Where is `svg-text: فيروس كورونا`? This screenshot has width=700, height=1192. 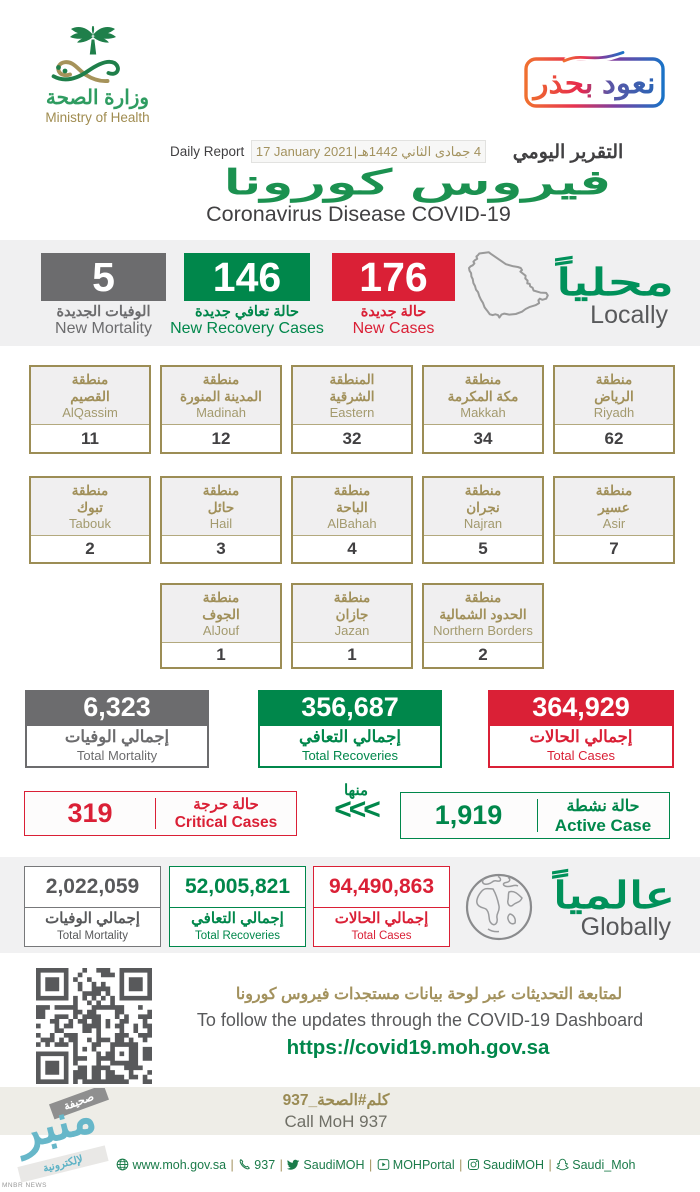
svg-text: فيروس كورونا is located at coordinates (417, 183).